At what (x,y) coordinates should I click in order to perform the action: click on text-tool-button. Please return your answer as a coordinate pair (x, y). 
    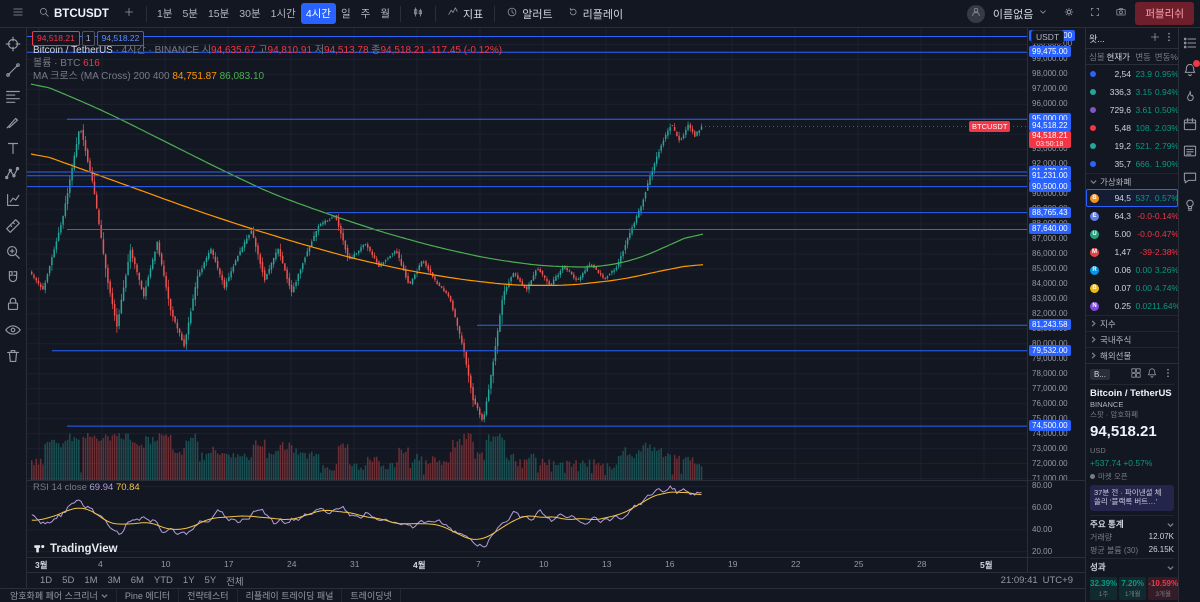
    Looking at the image, I should click on (13, 148).